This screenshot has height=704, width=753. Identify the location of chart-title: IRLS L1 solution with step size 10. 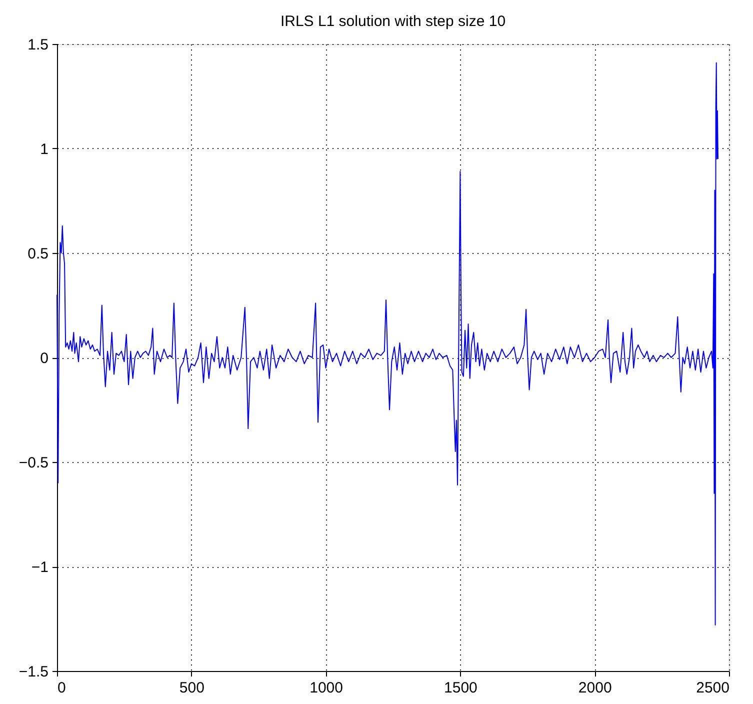
(393, 21).